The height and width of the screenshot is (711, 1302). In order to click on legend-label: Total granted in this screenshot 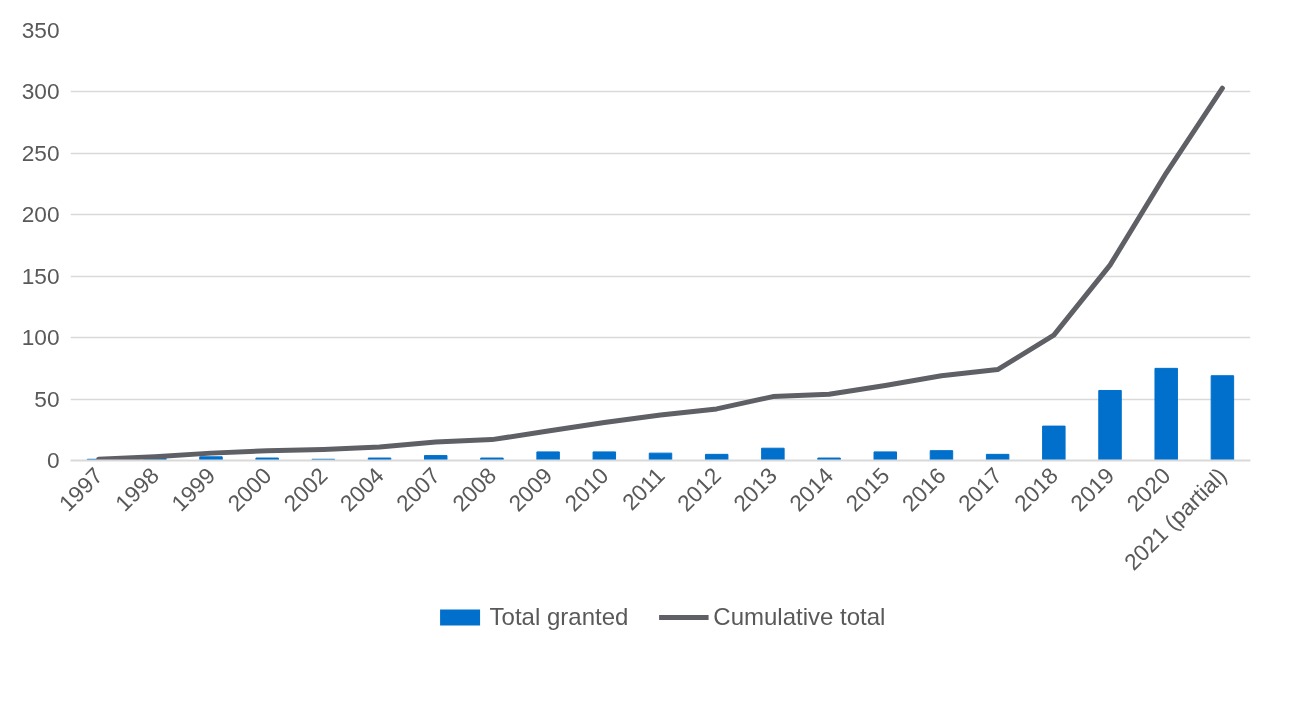, I will do `click(559, 617)`.